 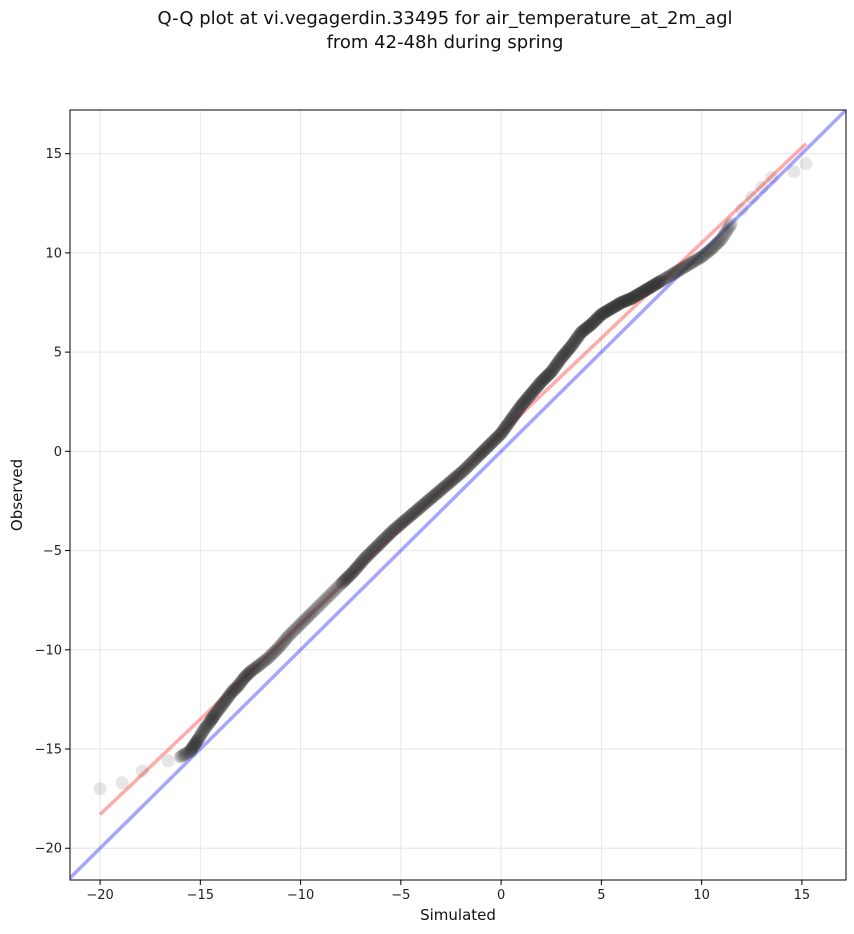 What do you see at coordinates (53, 154) in the screenshot?
I see `y-tick-label: 15` at bounding box center [53, 154].